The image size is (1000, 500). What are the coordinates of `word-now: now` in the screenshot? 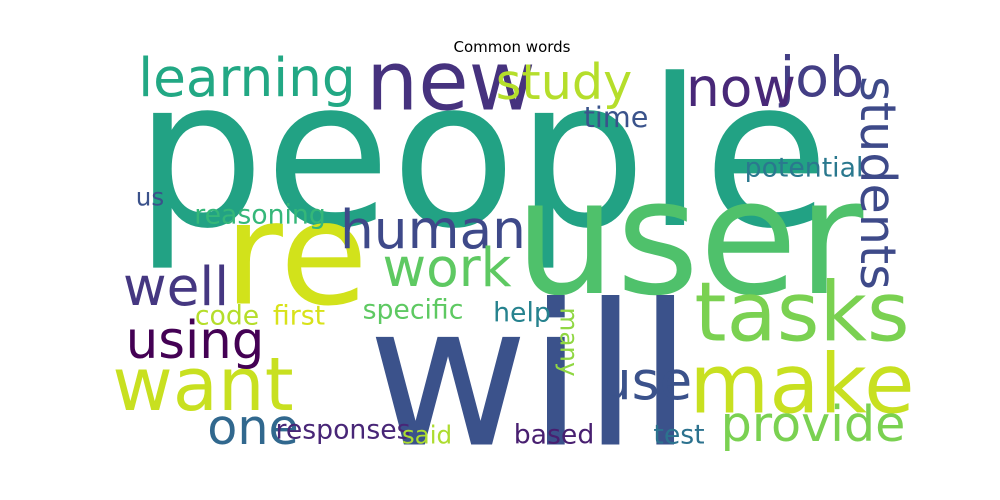 It's located at (741, 88).